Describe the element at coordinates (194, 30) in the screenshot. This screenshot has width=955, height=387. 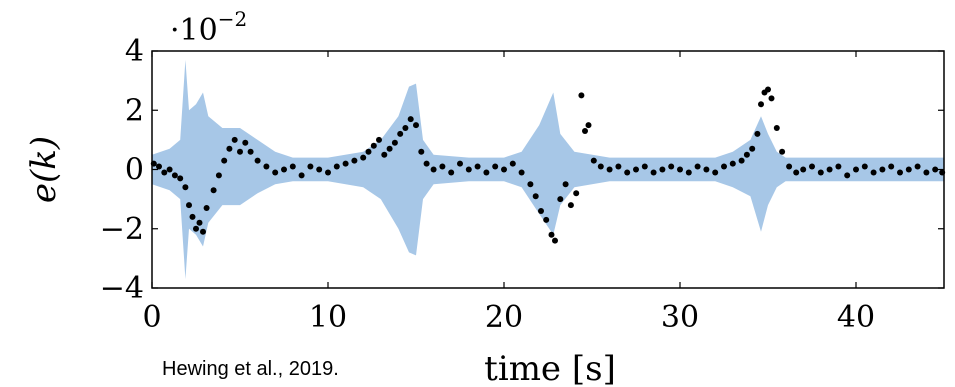
I see `y-scale-base: ·10` at that location.